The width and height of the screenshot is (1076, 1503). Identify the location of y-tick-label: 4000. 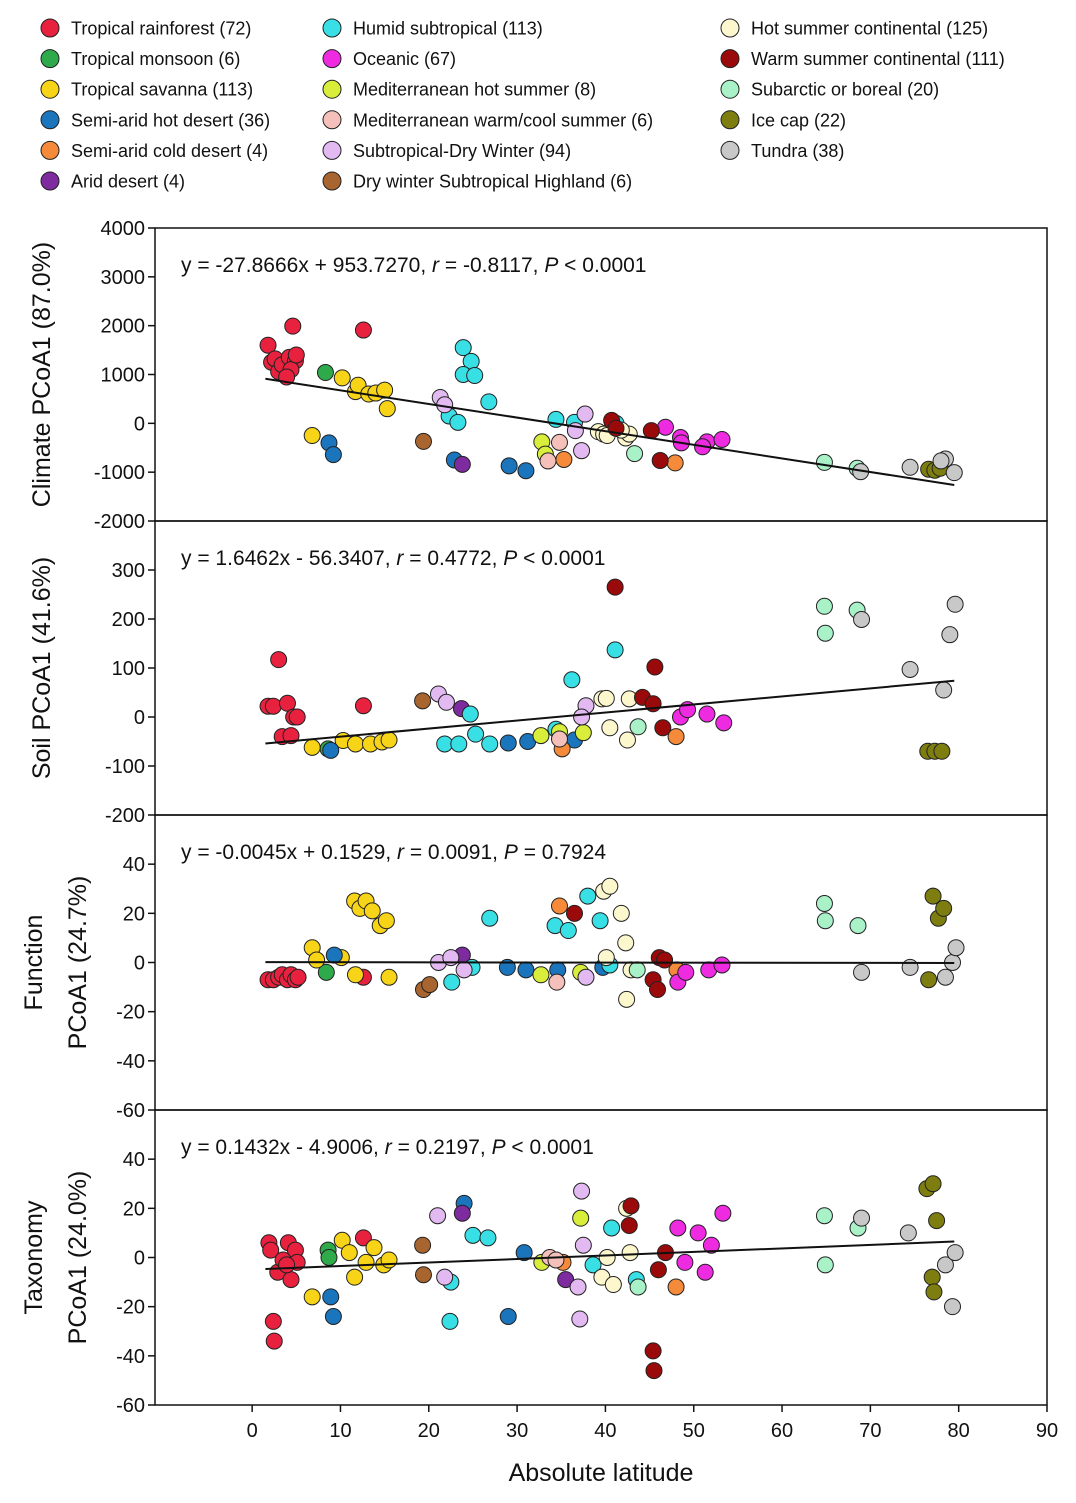
(123, 229).